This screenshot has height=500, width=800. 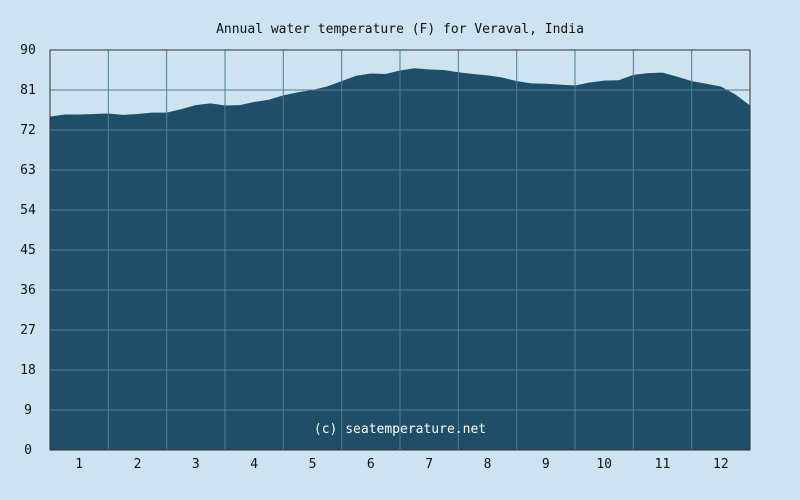 What do you see at coordinates (546, 464) in the screenshot?
I see `x-tick-label: 9` at bounding box center [546, 464].